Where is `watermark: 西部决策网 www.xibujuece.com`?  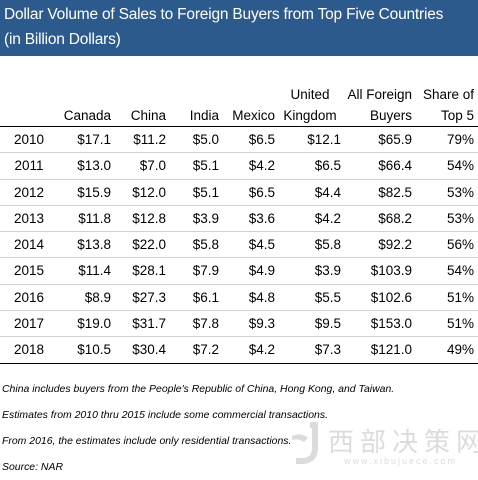 watermark: 西部决策网 www.xibujuece.com is located at coordinates (381, 446).